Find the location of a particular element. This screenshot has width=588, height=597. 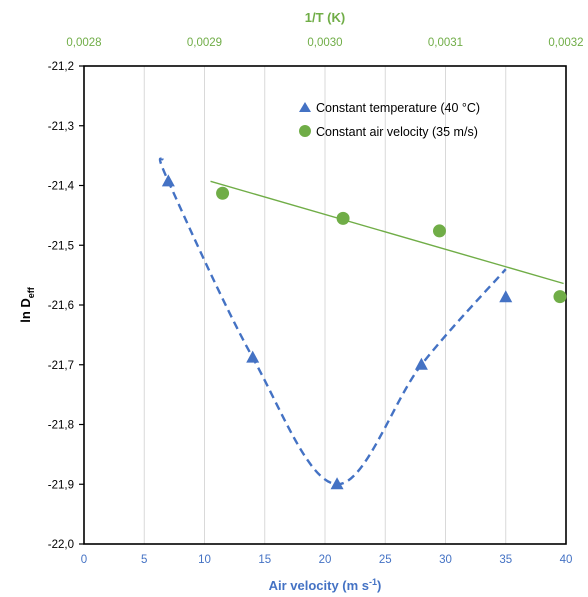

x-axis-title-end: ) is located at coordinates (379, 585).